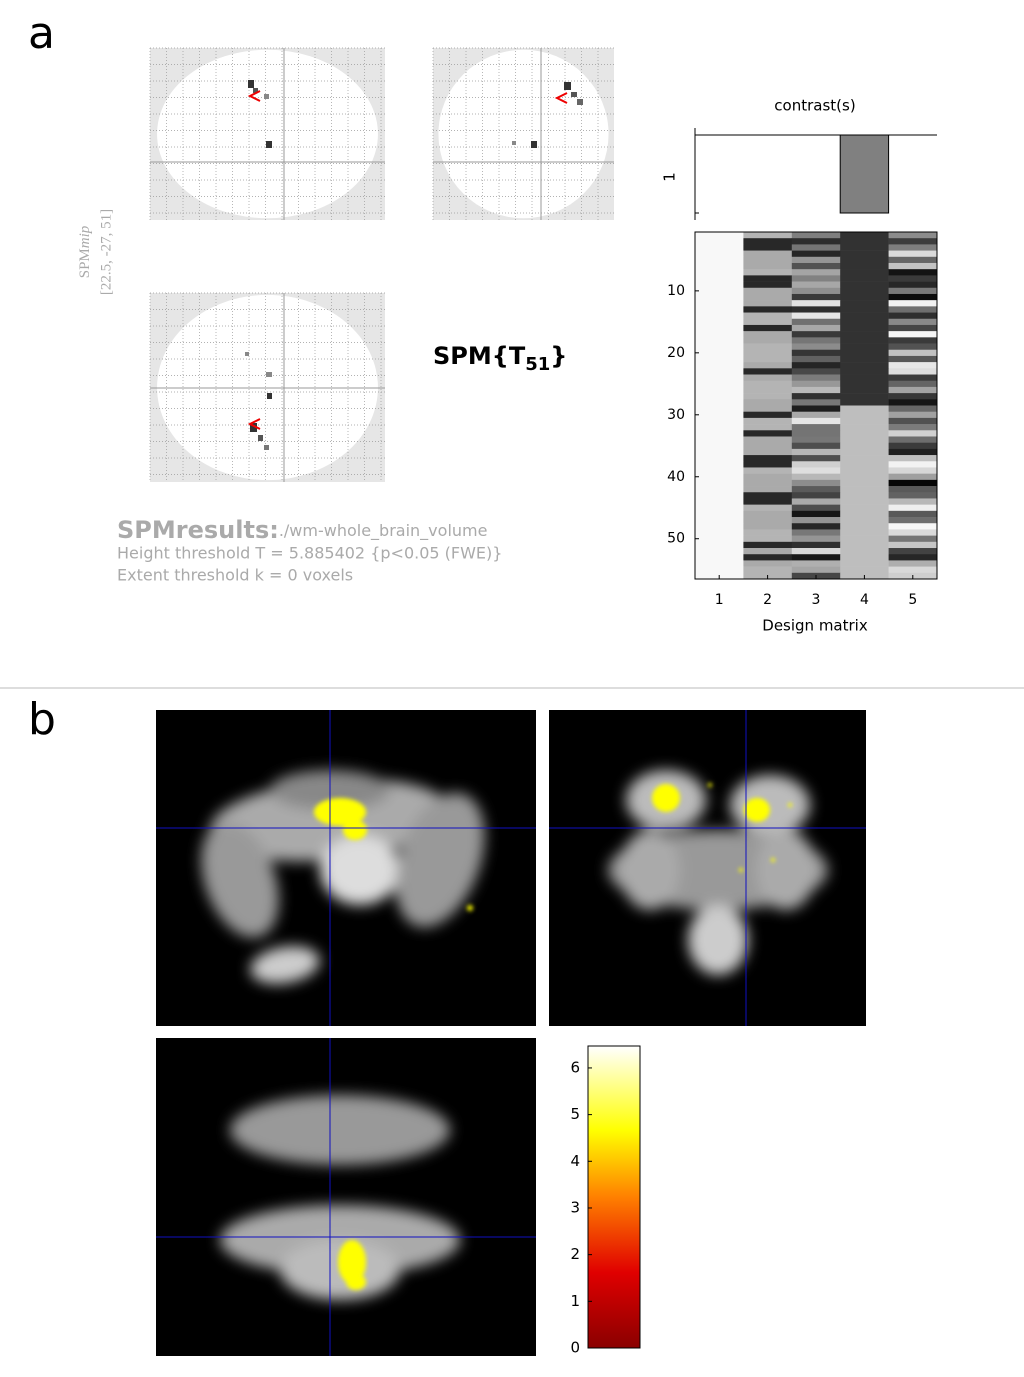  What do you see at coordinates (85, 263) in the screenshot?
I see `mip-prefix: SPM` at bounding box center [85, 263].